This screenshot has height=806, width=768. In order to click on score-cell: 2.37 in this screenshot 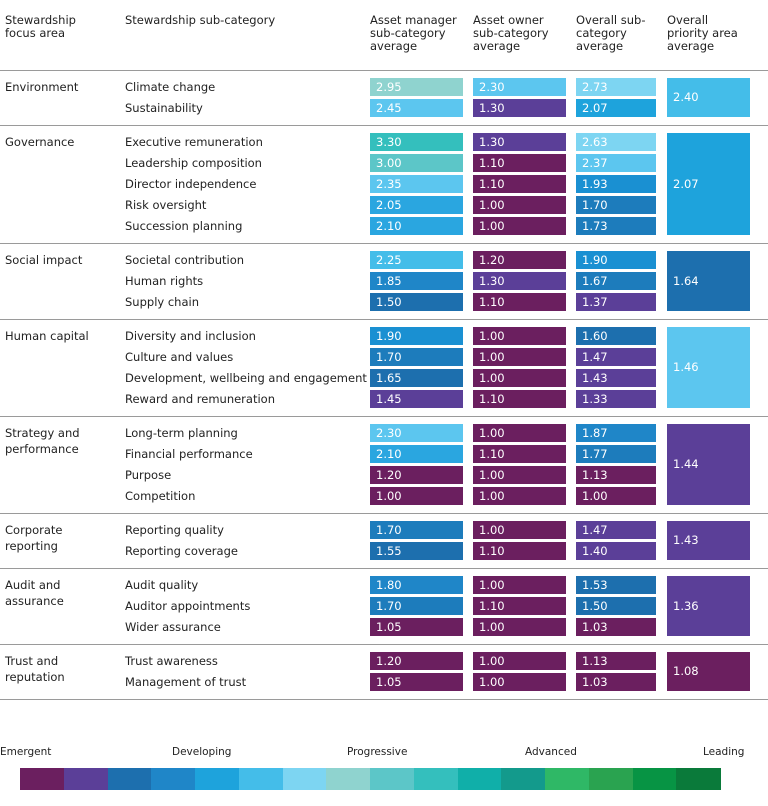, I will do `click(616, 163)`.